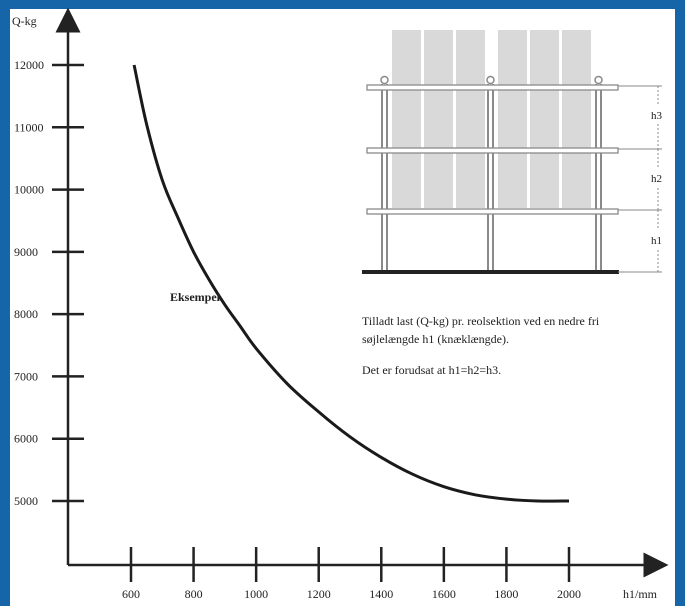 The height and width of the screenshot is (606, 685). What do you see at coordinates (26, 439) in the screenshot?
I see `y-tick-label: 6000` at bounding box center [26, 439].